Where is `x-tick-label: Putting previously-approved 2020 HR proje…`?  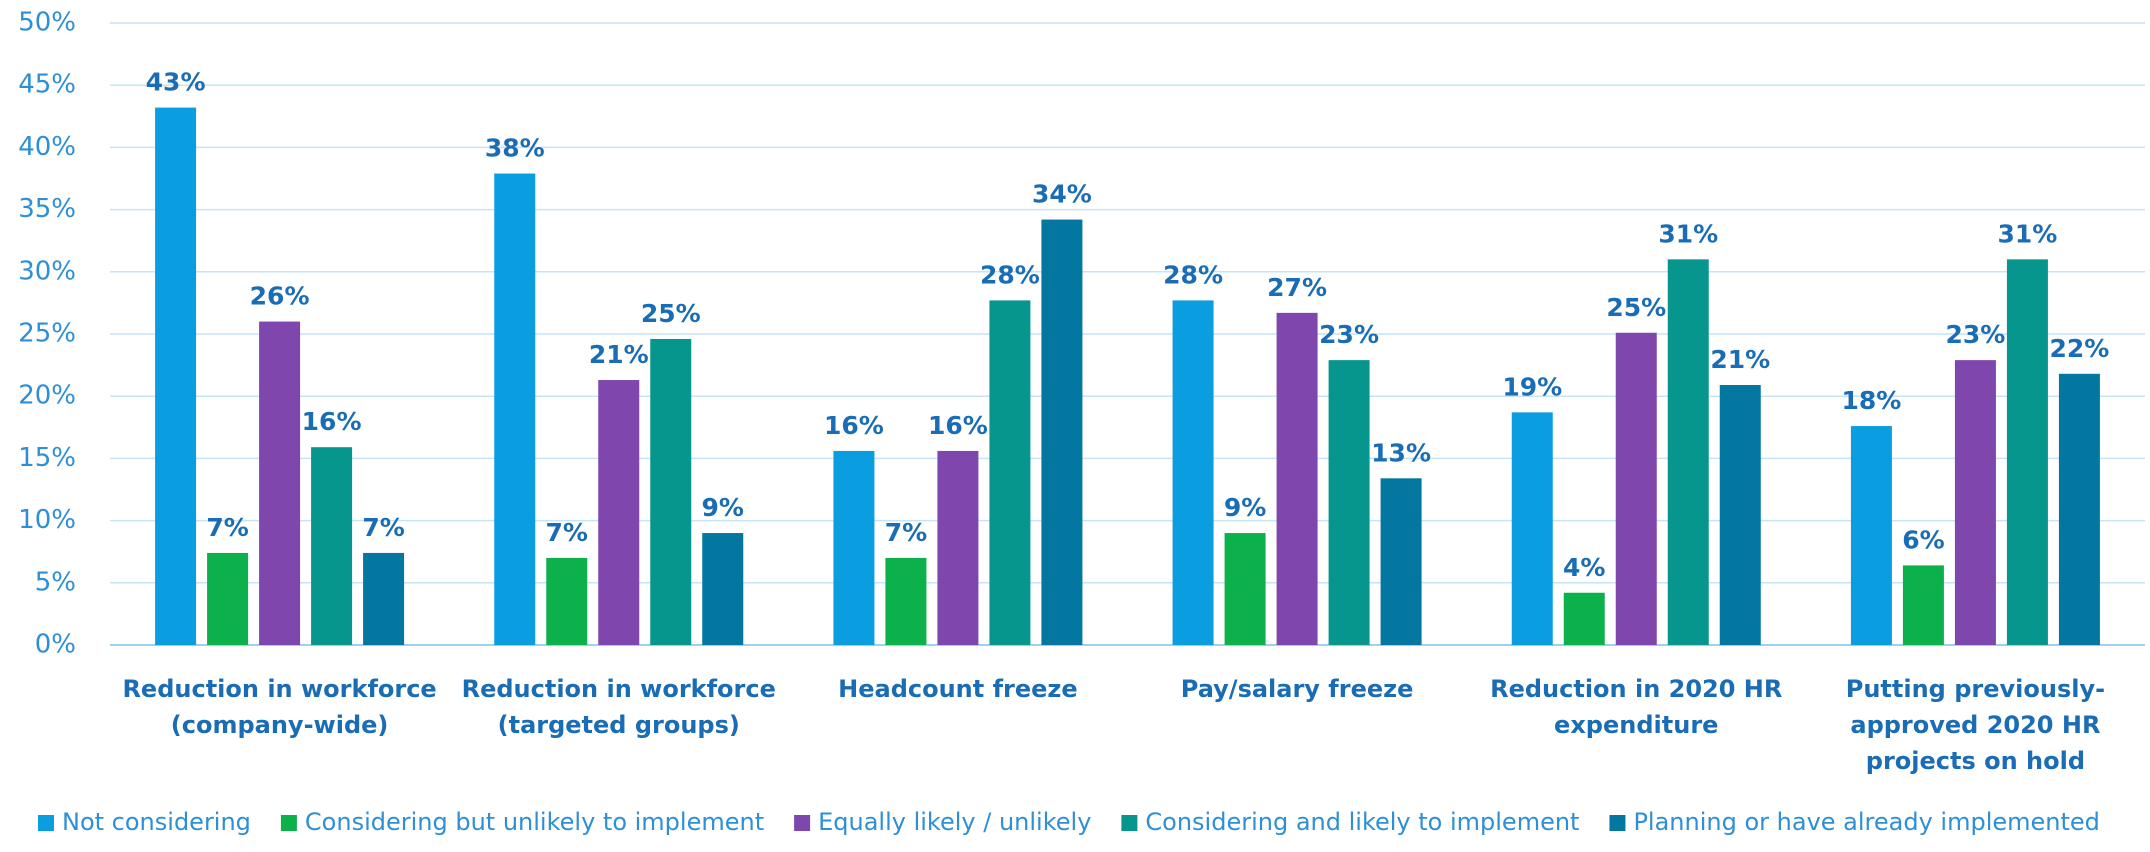 x-tick-label: Putting previously-approved 2020 HR proje… is located at coordinates (1975, 725).